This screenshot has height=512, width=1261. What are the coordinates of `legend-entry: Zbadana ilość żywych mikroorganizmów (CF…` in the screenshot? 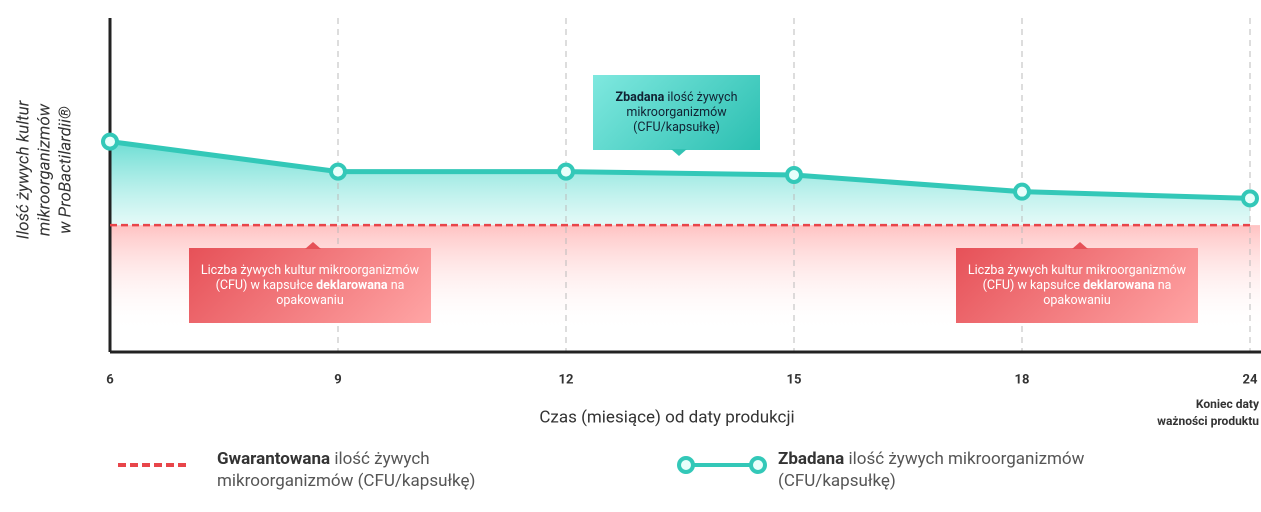 It's located at (943, 470).